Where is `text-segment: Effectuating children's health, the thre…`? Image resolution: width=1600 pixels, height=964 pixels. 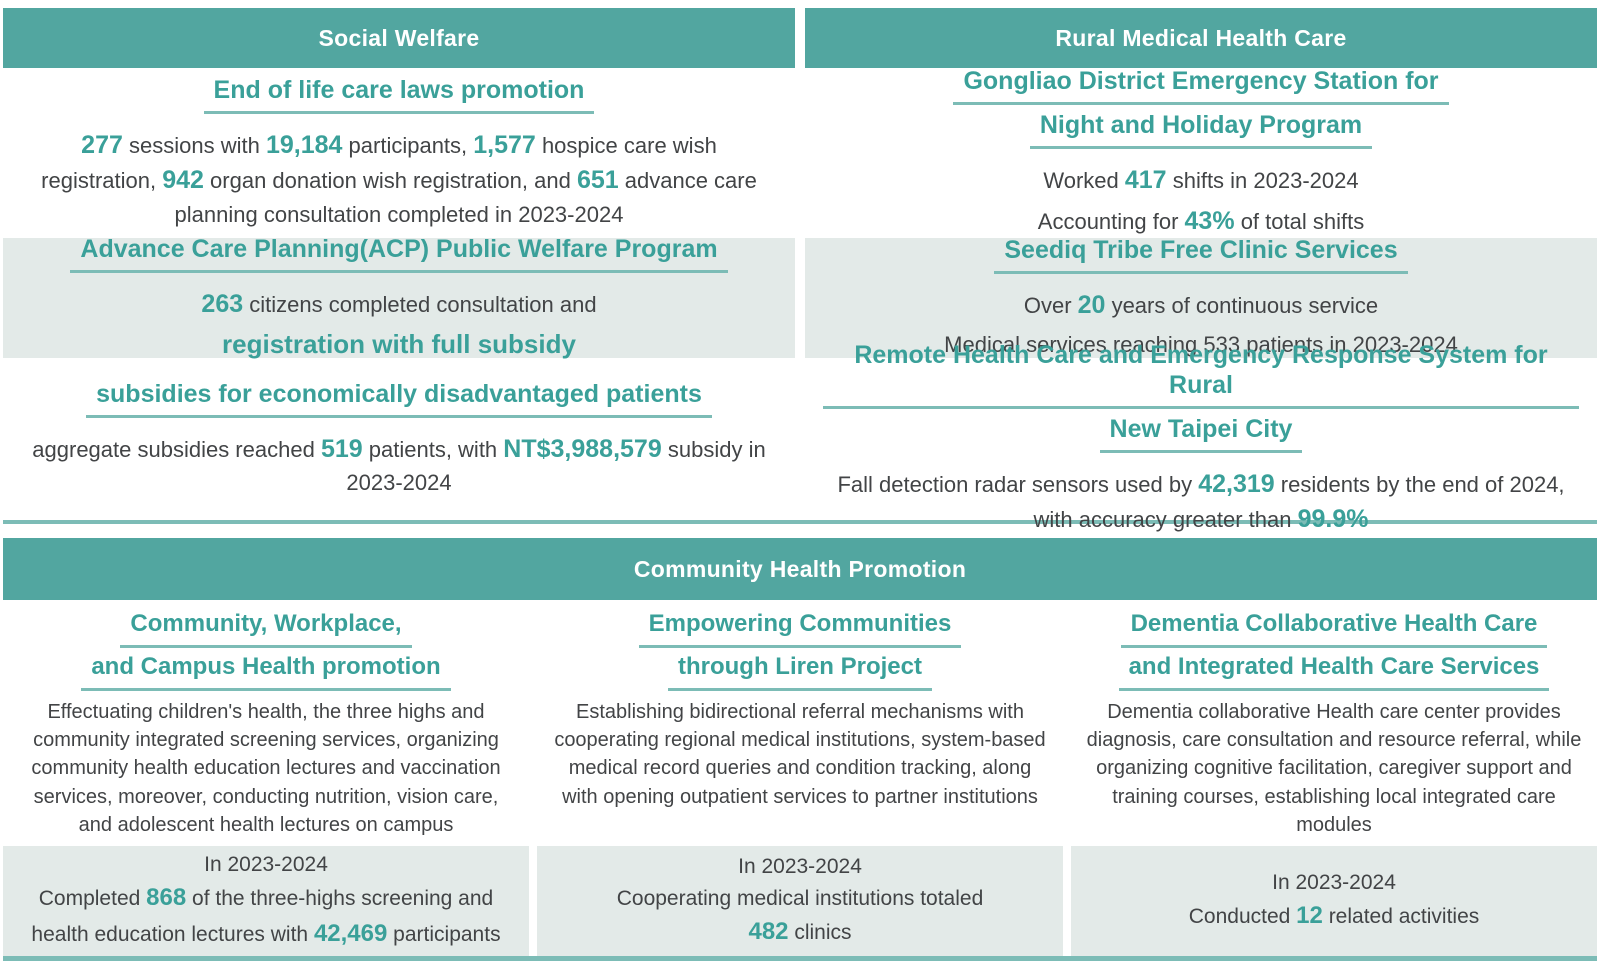 text-segment: Effectuating children's health, the thre… is located at coordinates (266, 768).